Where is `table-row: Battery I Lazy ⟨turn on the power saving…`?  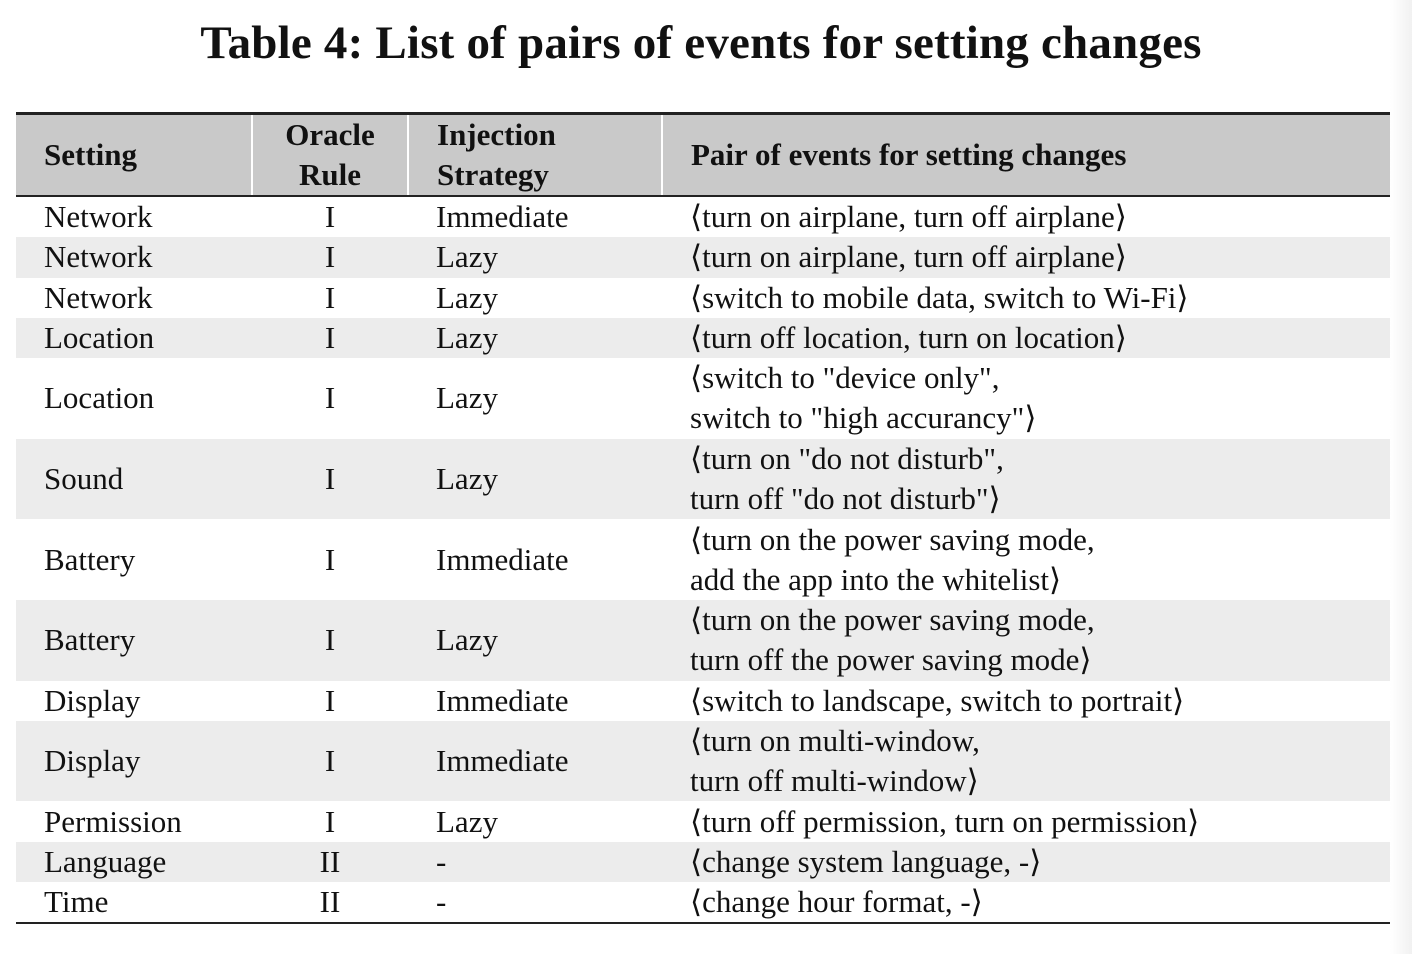
table-row: Battery I Lazy ⟨turn on the power saving… is located at coordinates (703, 640).